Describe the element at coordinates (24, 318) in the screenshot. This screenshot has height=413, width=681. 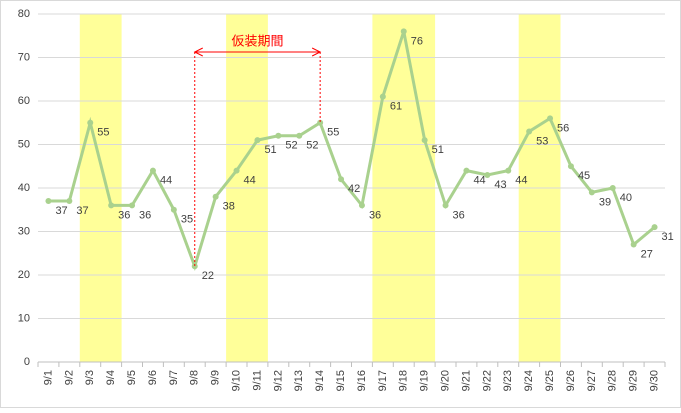
I see `y-tick-label: 10` at that location.